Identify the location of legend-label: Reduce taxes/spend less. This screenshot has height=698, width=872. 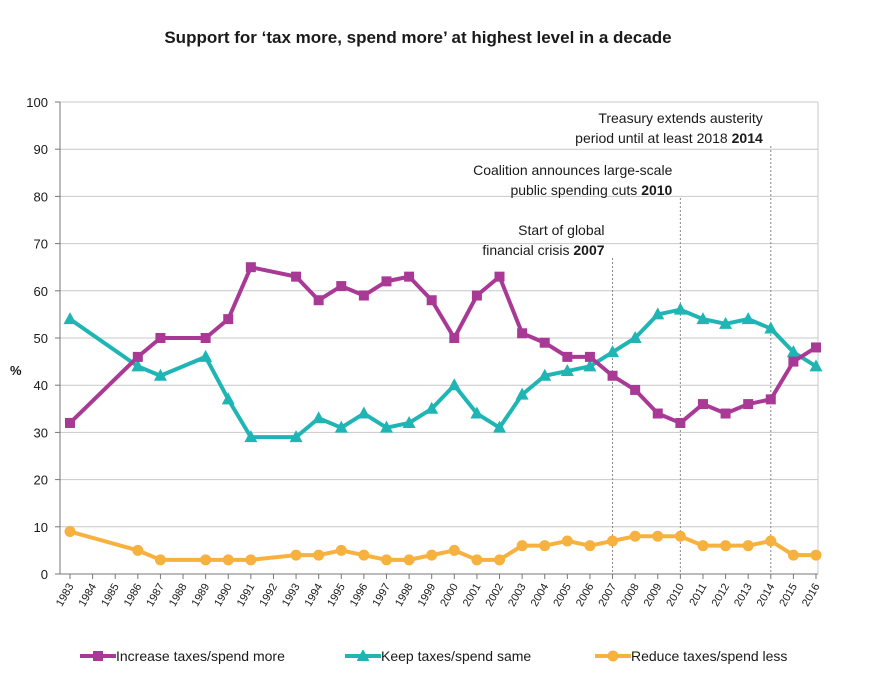
(709, 656).